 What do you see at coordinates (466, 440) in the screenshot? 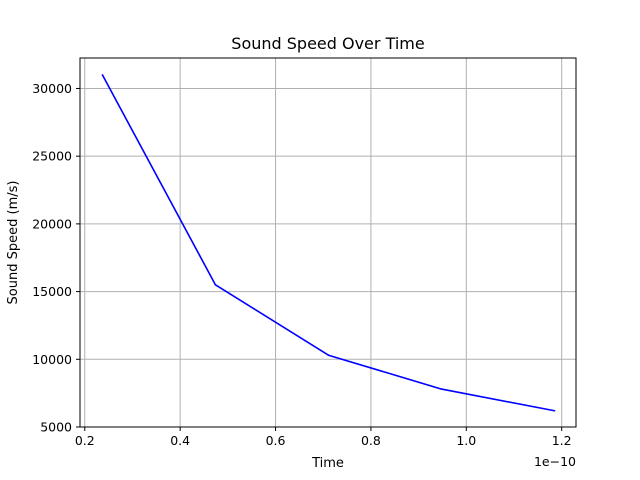
I see `x-tick-label: 1.0` at bounding box center [466, 440].